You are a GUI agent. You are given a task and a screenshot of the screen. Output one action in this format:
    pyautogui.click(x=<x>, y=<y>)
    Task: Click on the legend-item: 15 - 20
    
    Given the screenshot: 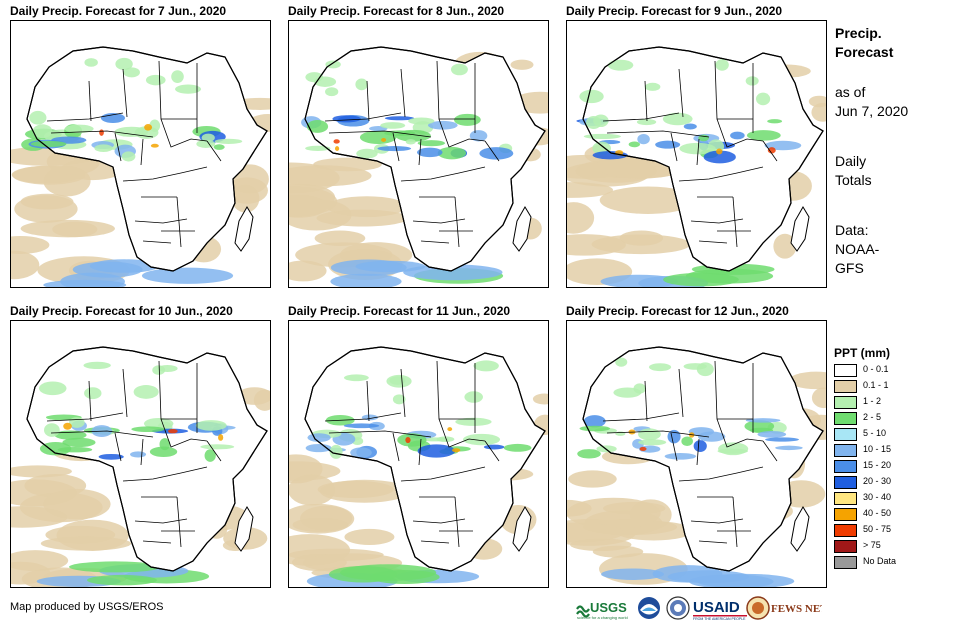 What is the action you would take?
    pyautogui.click(x=870, y=467)
    